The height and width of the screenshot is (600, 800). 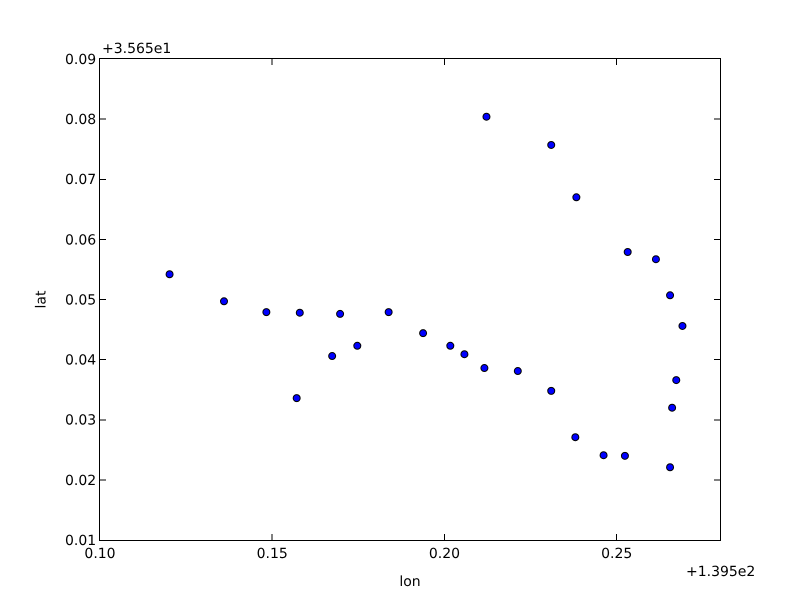 I want to click on x-tick-label: 0.25, so click(x=616, y=554).